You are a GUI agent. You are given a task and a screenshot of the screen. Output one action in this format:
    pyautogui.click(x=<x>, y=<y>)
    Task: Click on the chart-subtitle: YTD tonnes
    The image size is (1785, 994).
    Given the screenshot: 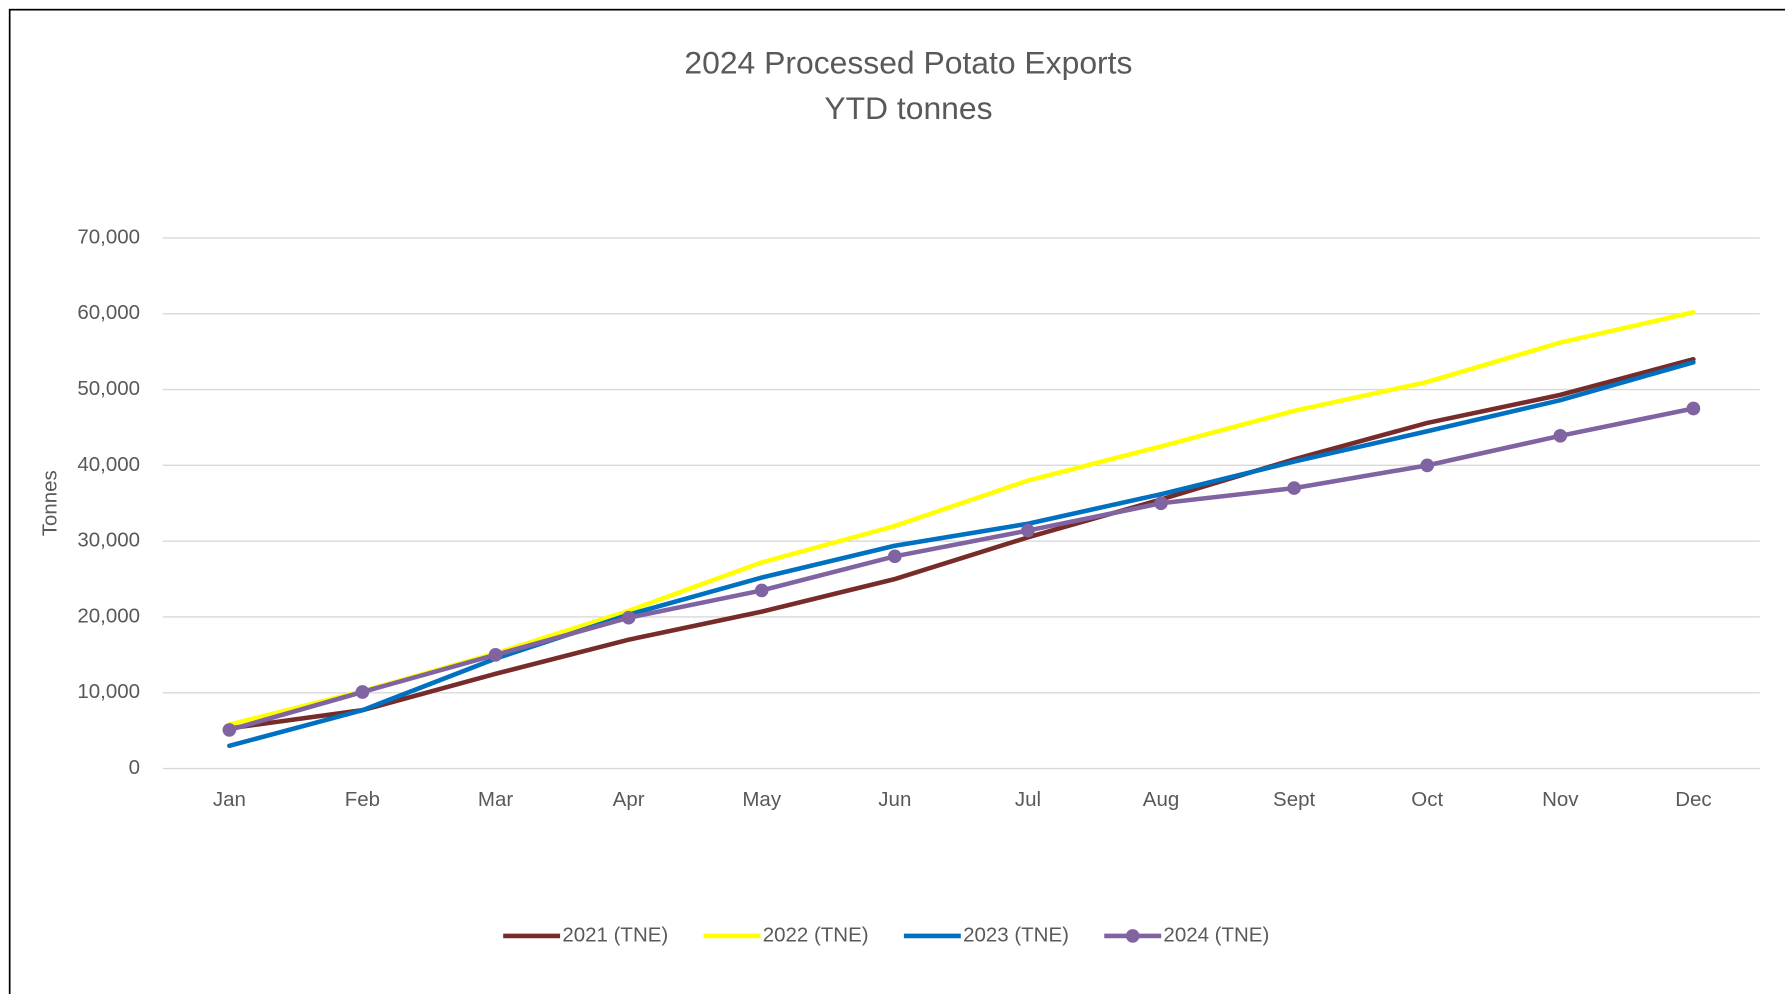 What is the action you would take?
    pyautogui.click(x=908, y=108)
    